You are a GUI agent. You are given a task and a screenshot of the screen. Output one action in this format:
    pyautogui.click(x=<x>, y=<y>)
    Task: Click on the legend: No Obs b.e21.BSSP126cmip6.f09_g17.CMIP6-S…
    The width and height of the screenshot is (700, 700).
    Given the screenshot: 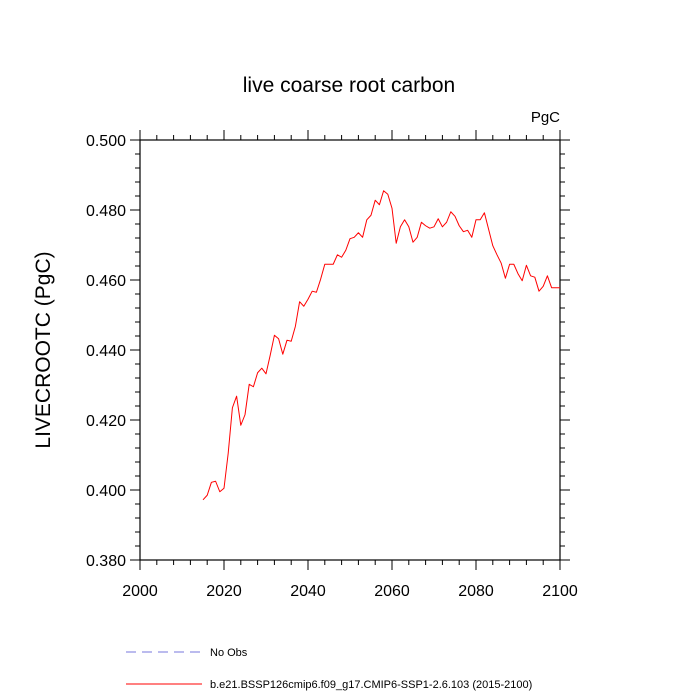 What is the action you would take?
    pyautogui.click(x=329, y=669)
    